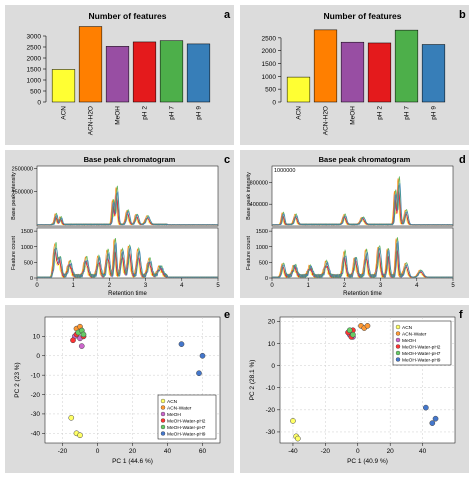  What do you see at coordinates (17, 379) in the screenshot?
I see `y-axis-label: PC 2 (23 %)` at bounding box center [17, 379].